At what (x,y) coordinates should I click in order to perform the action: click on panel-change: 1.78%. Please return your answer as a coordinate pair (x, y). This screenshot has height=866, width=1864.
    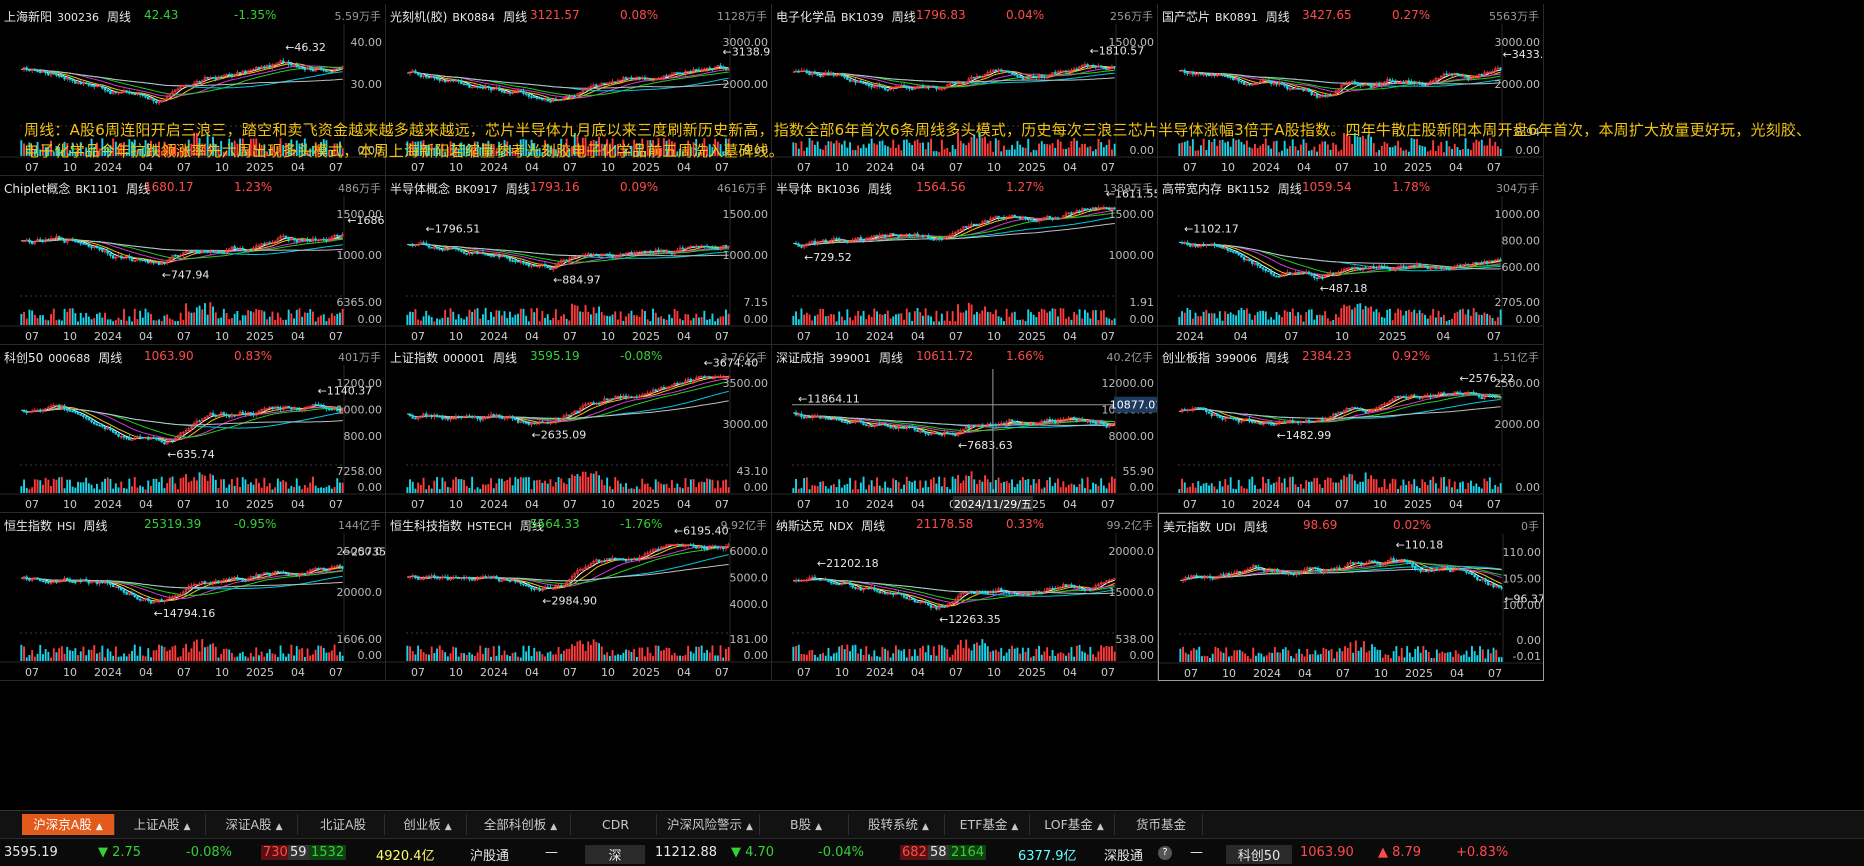
    Looking at the image, I should click on (1411, 187).